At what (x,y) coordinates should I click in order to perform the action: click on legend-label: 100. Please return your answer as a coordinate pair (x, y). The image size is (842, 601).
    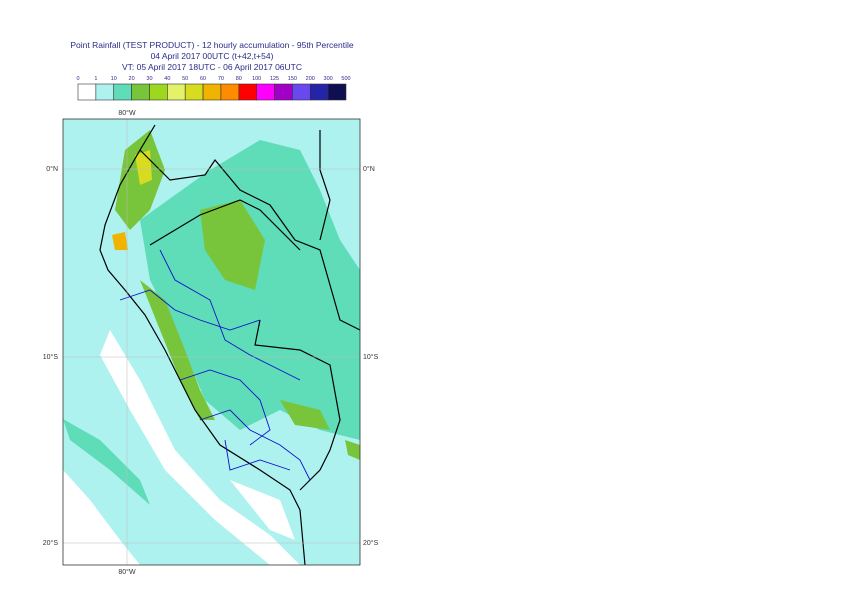
    Looking at the image, I should click on (256, 79).